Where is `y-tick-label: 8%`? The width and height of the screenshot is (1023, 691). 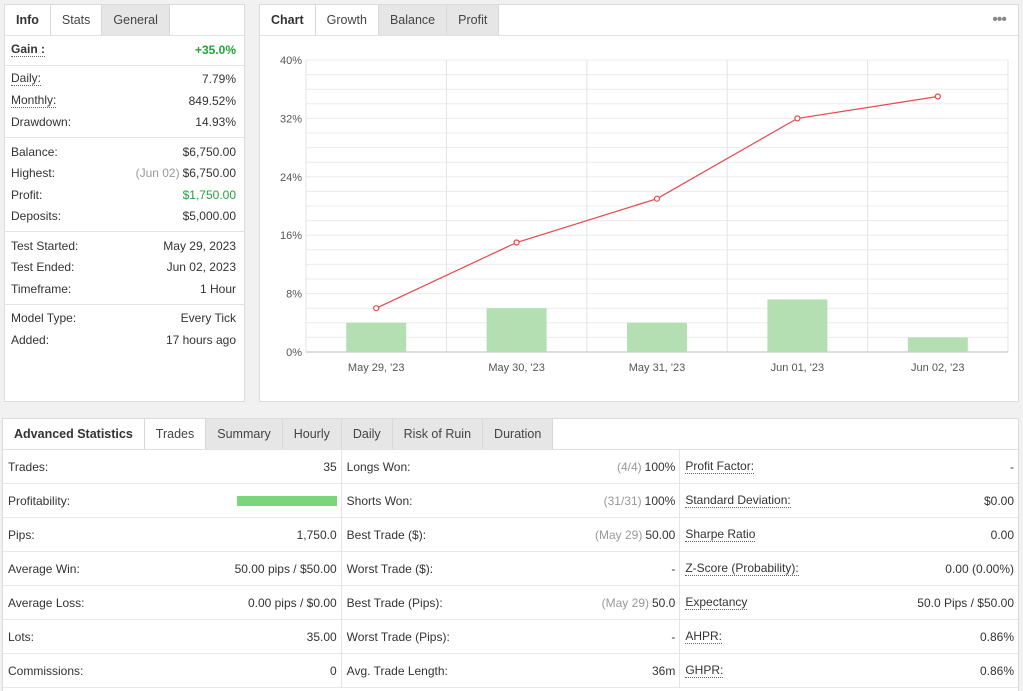
y-tick-label: 8% is located at coordinates (294, 295).